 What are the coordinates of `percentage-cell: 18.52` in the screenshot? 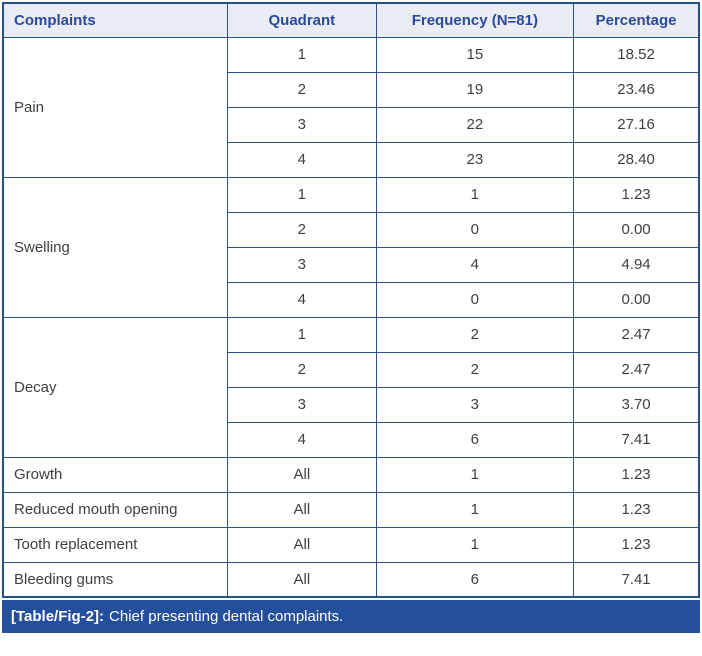 It's located at (636, 54).